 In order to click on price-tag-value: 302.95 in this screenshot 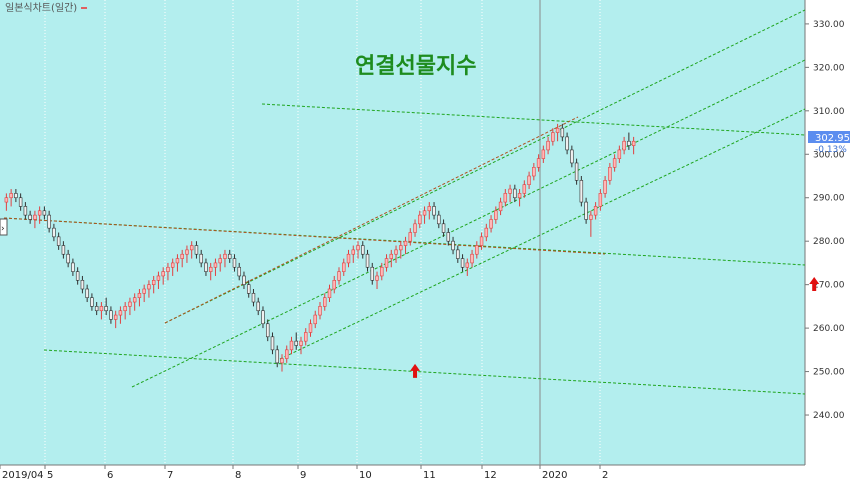, I will do `click(832, 138)`.